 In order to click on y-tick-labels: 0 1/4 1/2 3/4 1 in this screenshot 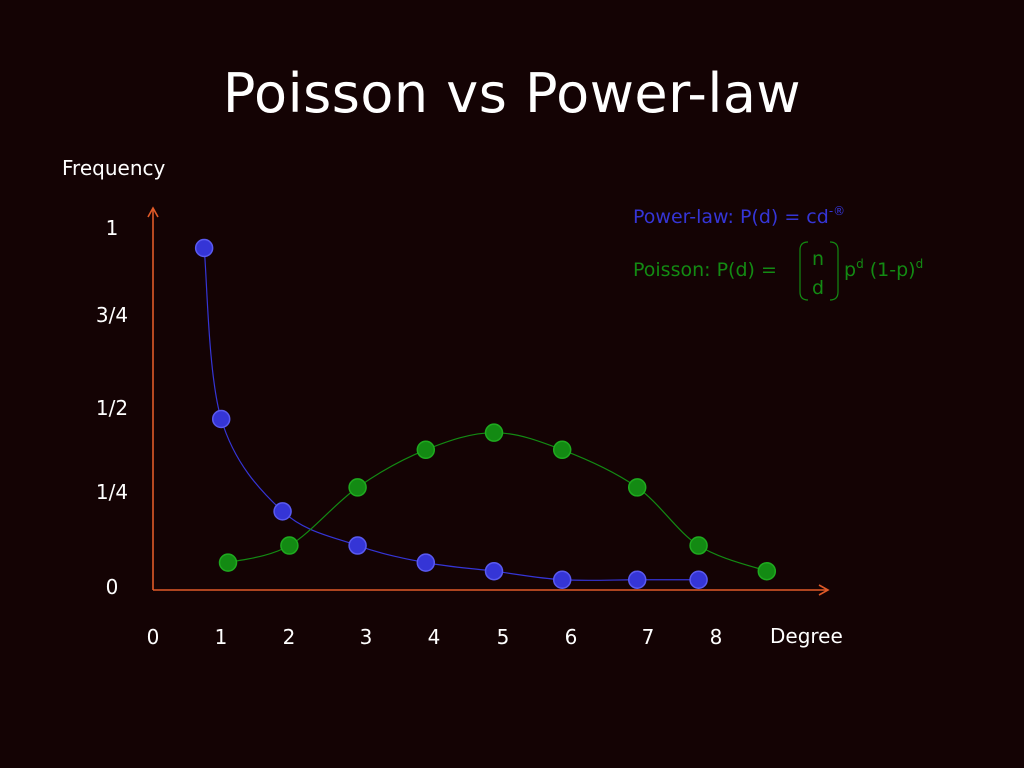, I will do `click(112, 407)`.